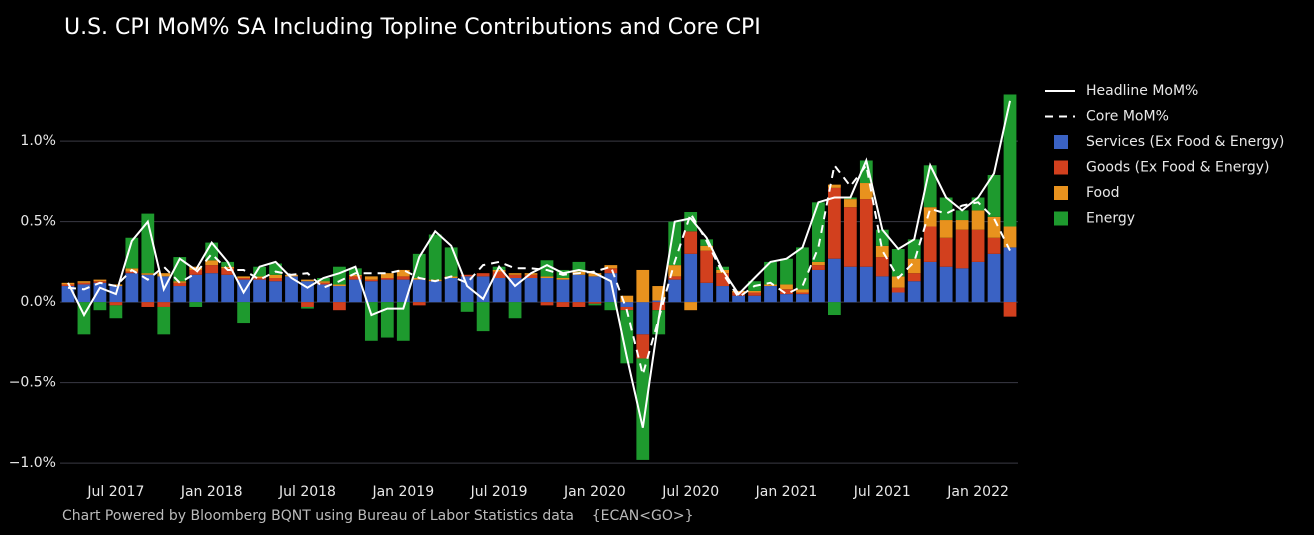 The height and width of the screenshot is (535, 1314). I want to click on y-tick-label: −0.5%, so click(32, 383).